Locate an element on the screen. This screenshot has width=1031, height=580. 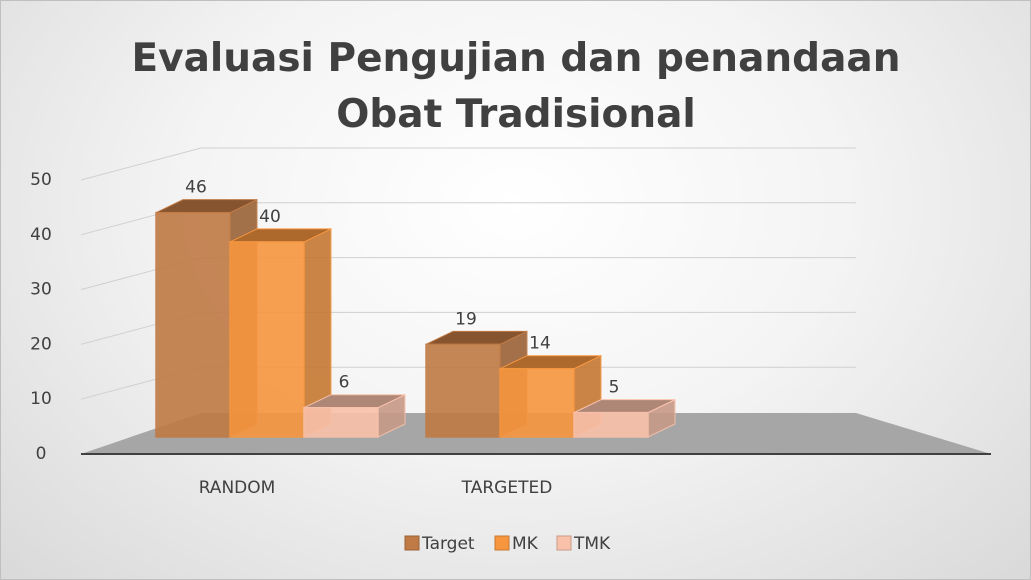
y-tick-label: 0 is located at coordinates (41, 454).